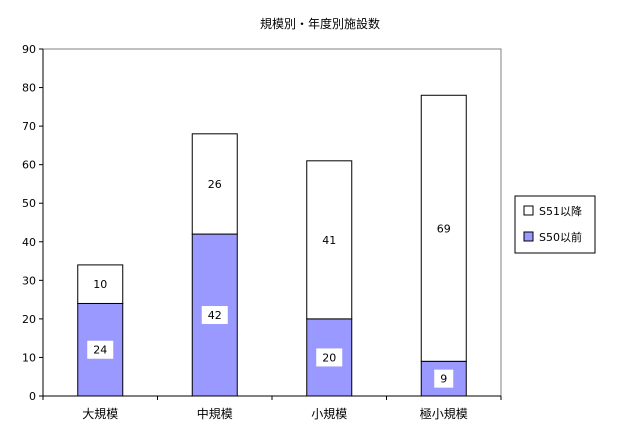  I want to click on data-label: 10, so click(100, 284).